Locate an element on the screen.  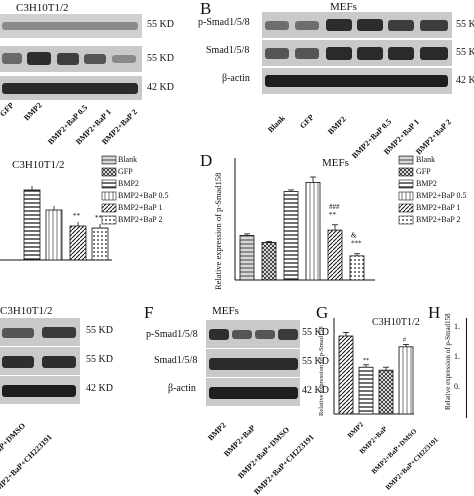
legend-d-item-1: Blank is located at coordinates (426, 159).